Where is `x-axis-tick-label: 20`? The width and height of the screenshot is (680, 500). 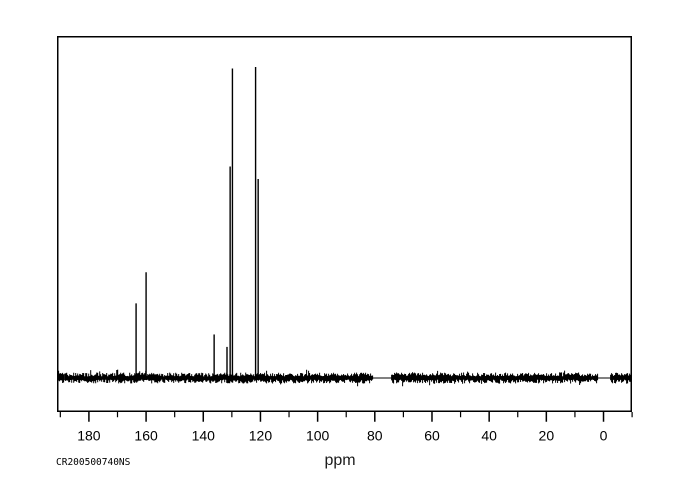 x-axis-tick-label: 20 is located at coordinates (547, 436).